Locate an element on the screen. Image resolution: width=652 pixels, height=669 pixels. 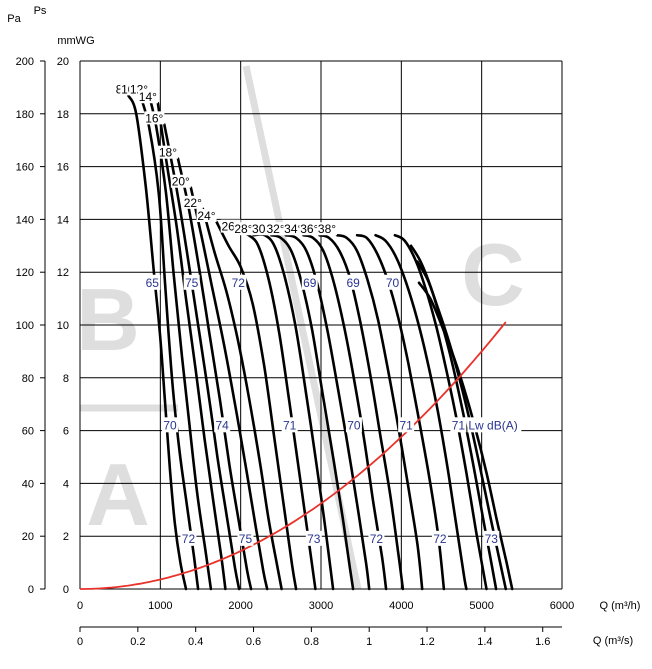
zone-c-letter: C is located at coordinates (493, 274).